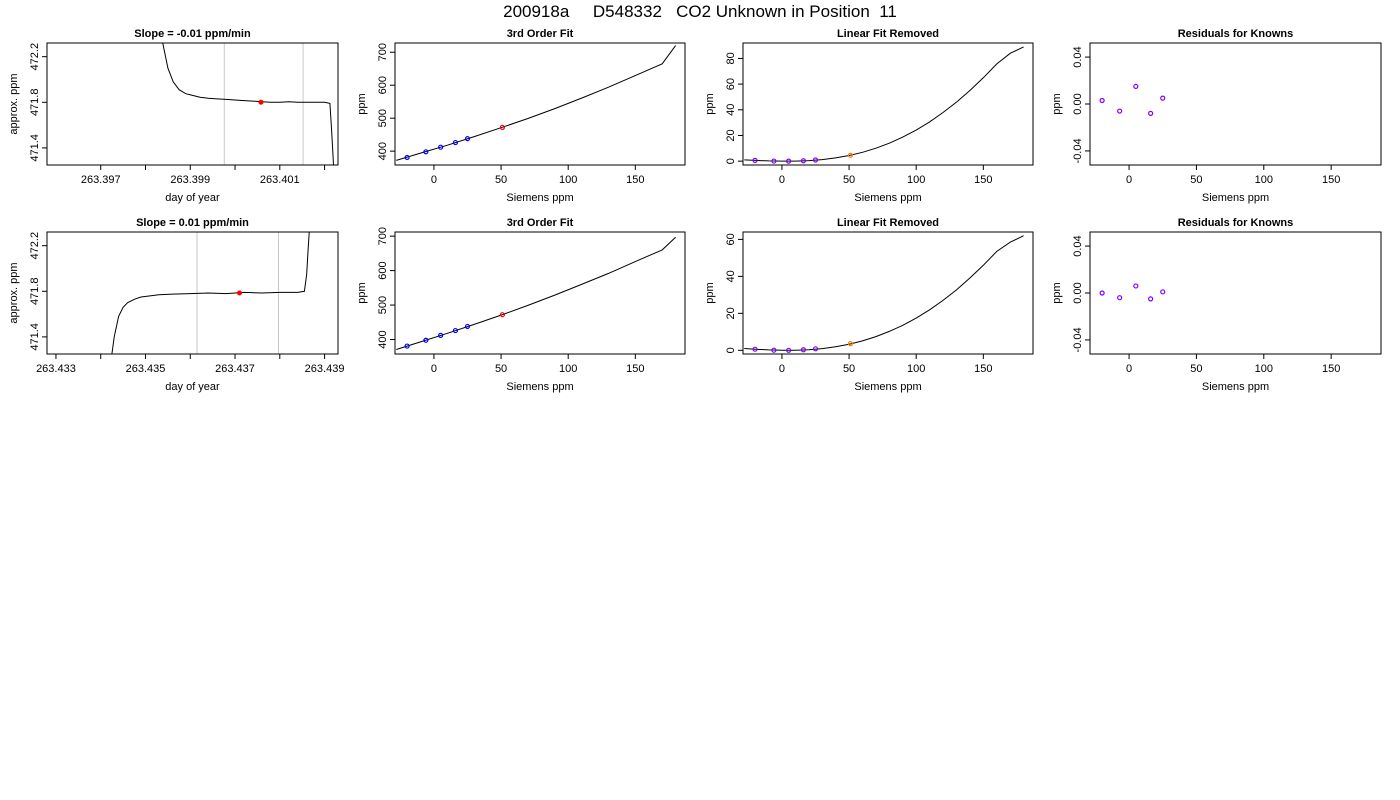  Describe the element at coordinates (1236, 34) in the screenshot. I see `chart-title: Residuals for Knowns` at that location.